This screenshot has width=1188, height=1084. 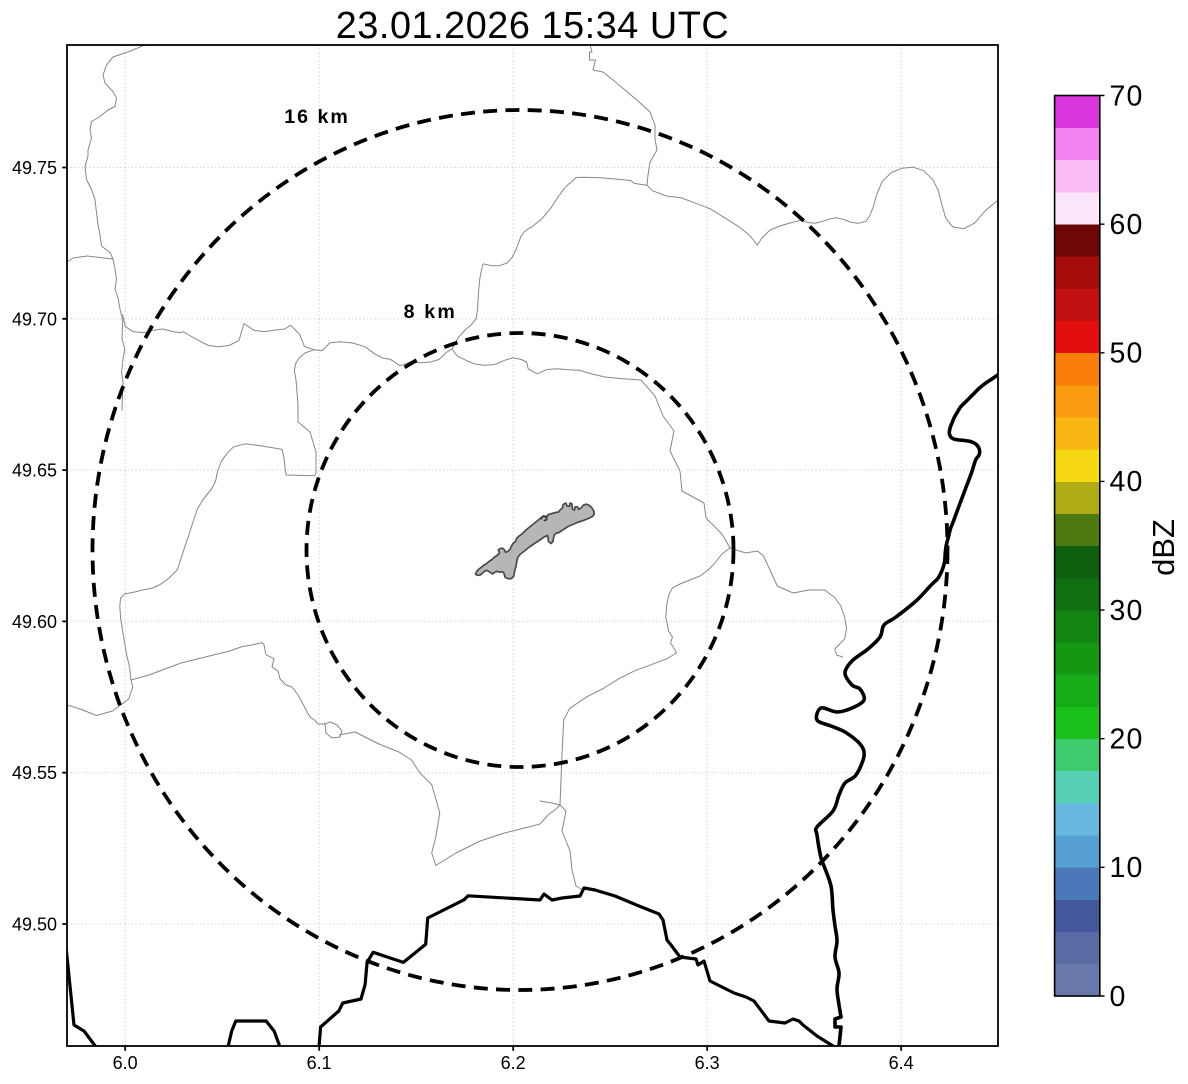 What do you see at coordinates (34, 168) in the screenshot?
I see `svg-text: 49.75` at bounding box center [34, 168].